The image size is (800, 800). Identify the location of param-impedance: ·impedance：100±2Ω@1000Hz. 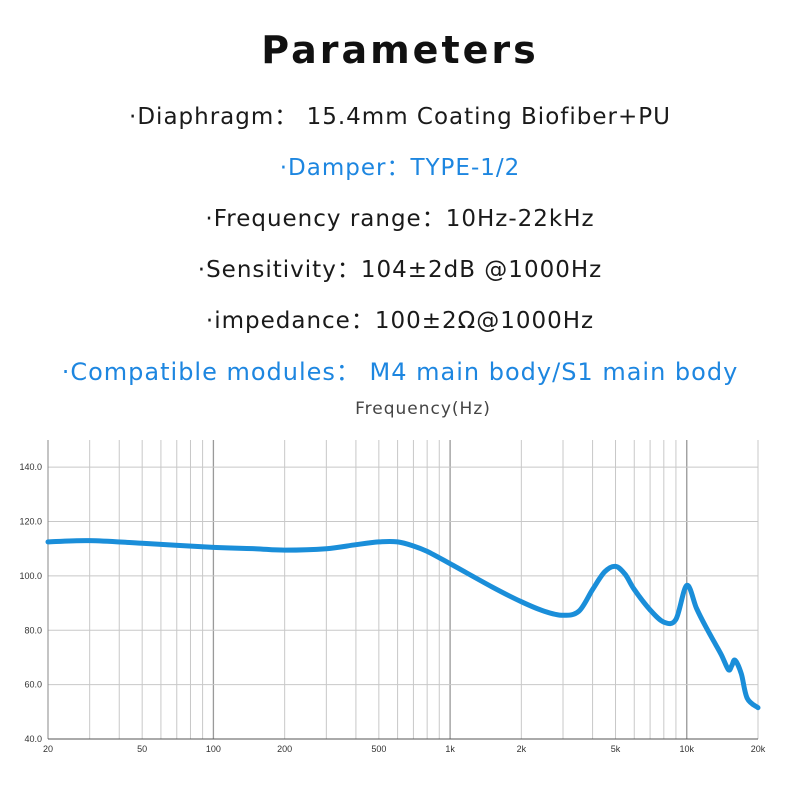
(400, 321).